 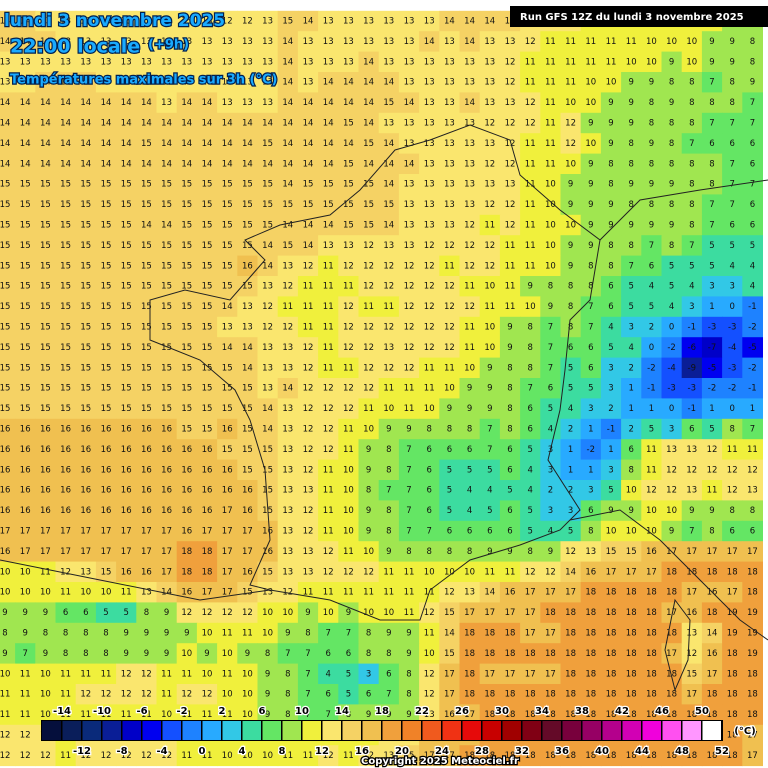 I want to click on scale-label: -6, so click(x=141, y=711).